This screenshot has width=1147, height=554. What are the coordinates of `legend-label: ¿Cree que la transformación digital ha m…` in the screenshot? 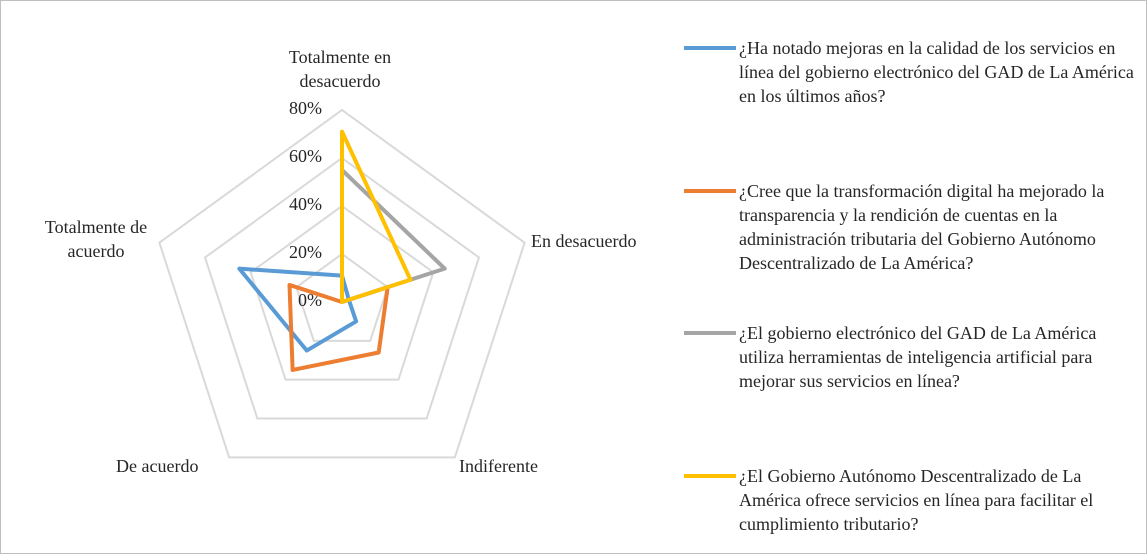 It's located at (922, 227).